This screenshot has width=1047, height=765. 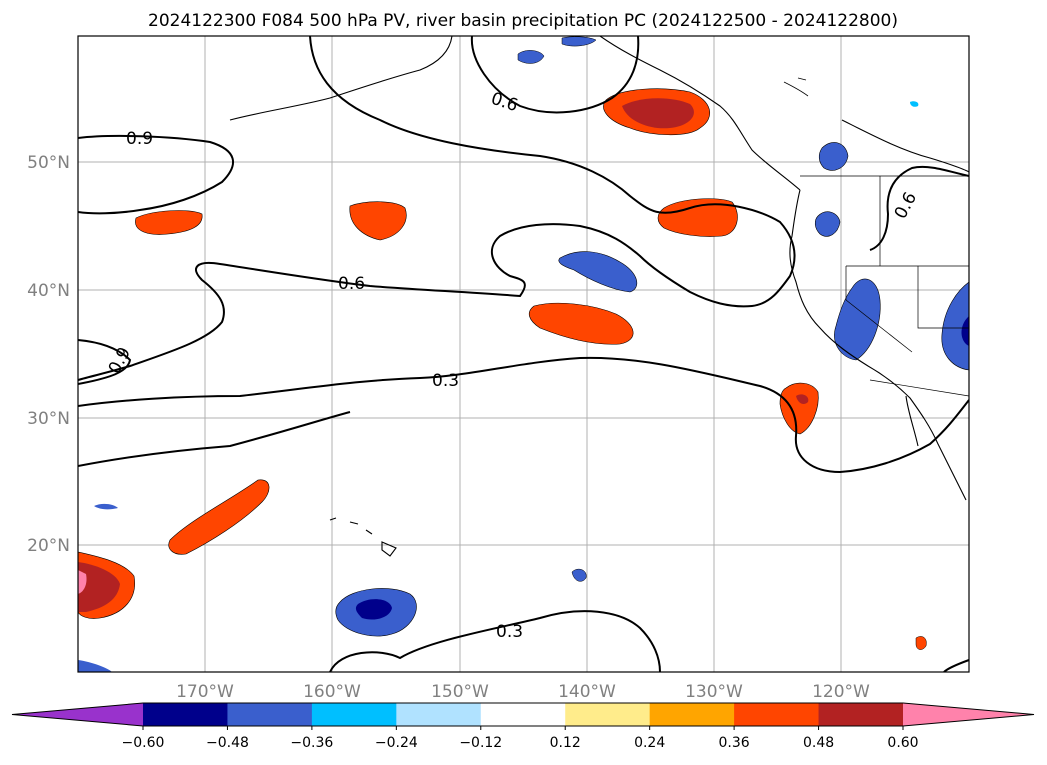 What do you see at coordinates (714, 692) in the screenshot?
I see `lon-label: 130°W` at bounding box center [714, 692].